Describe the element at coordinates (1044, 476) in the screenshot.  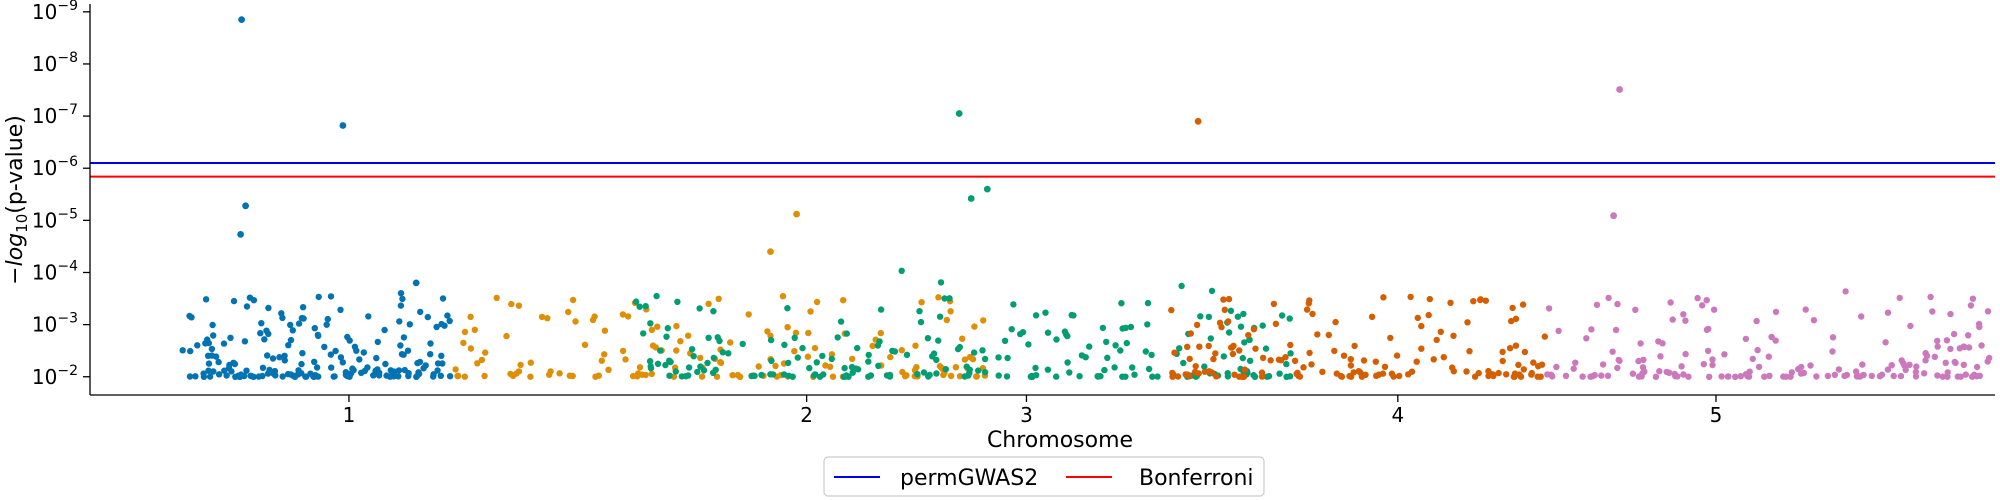
I see `legend-frame` at that location.